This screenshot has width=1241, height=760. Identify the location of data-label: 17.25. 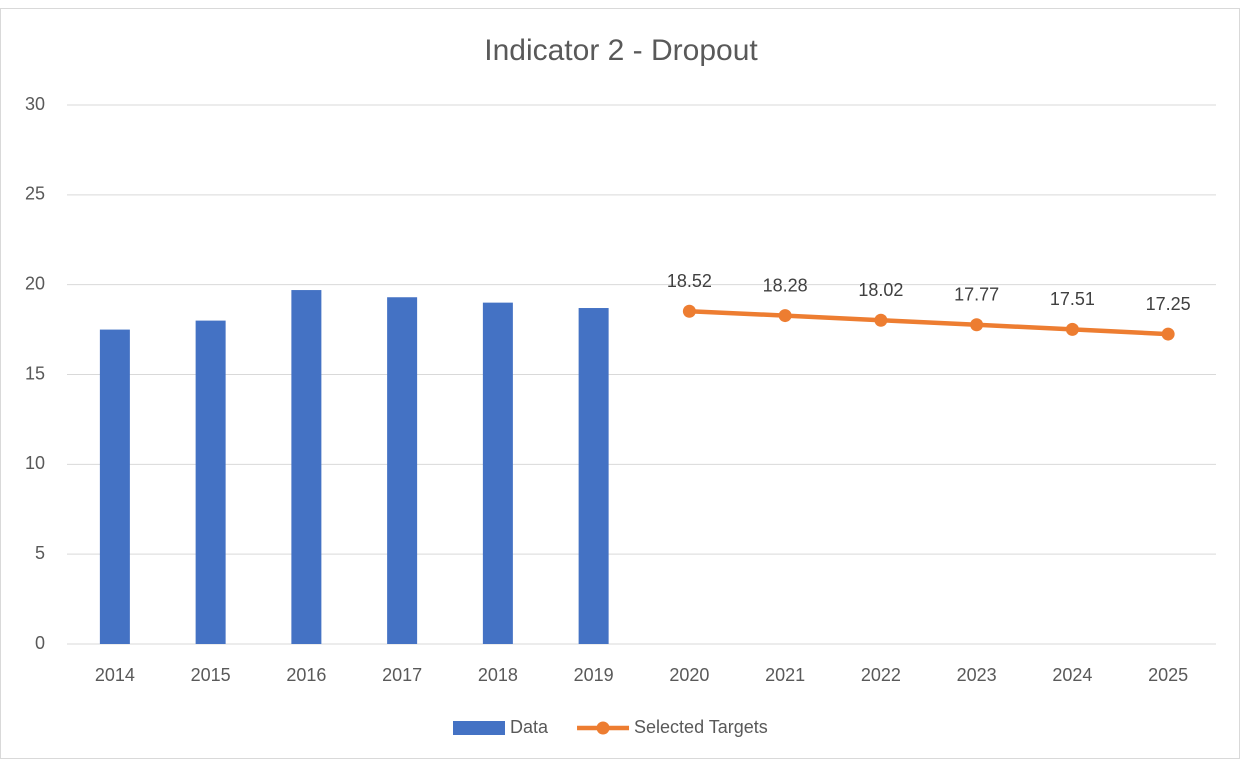
(1168, 304).